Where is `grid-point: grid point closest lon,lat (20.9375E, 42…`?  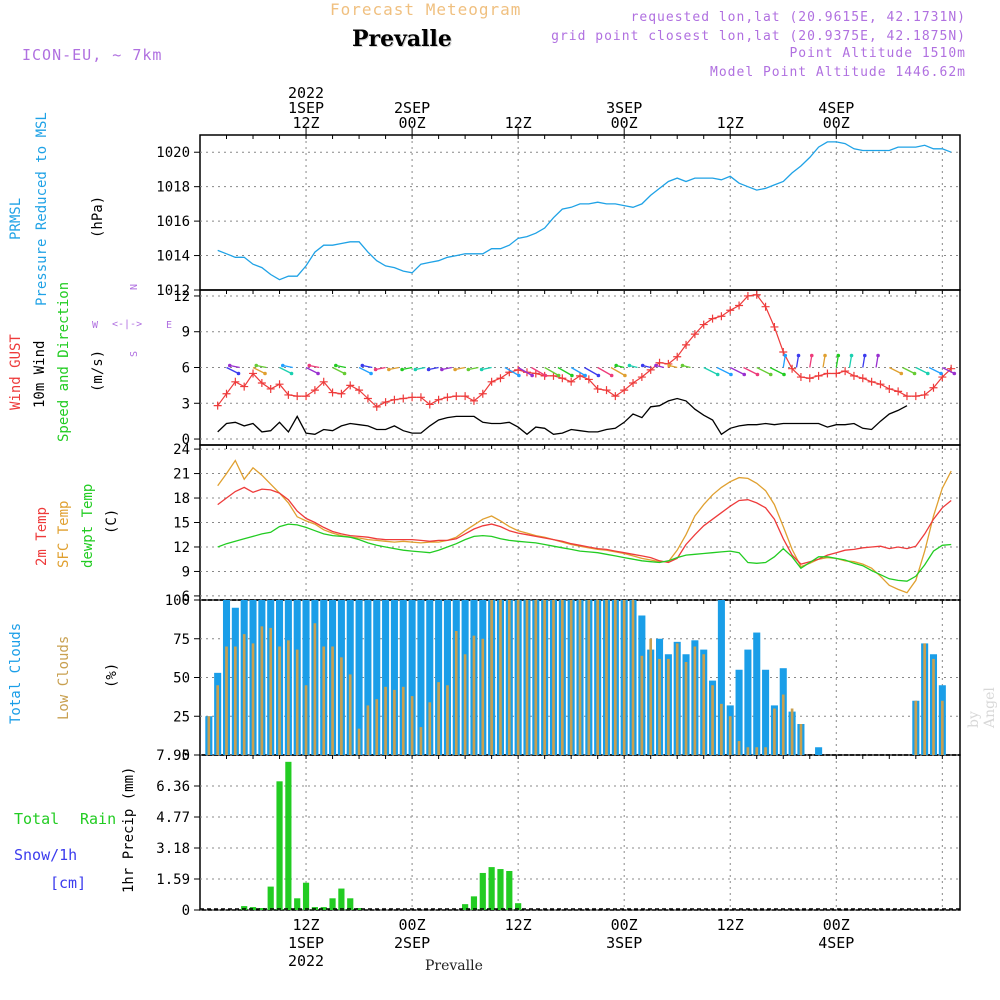
grid-point: grid point closest lon,lat (20.9375E, 42… is located at coordinates (758, 36).